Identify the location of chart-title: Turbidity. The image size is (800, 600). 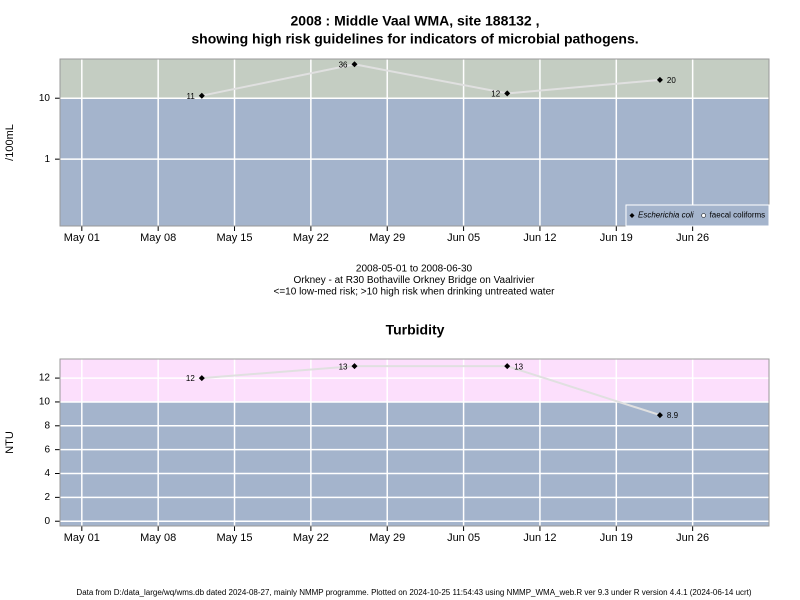
(415, 330).